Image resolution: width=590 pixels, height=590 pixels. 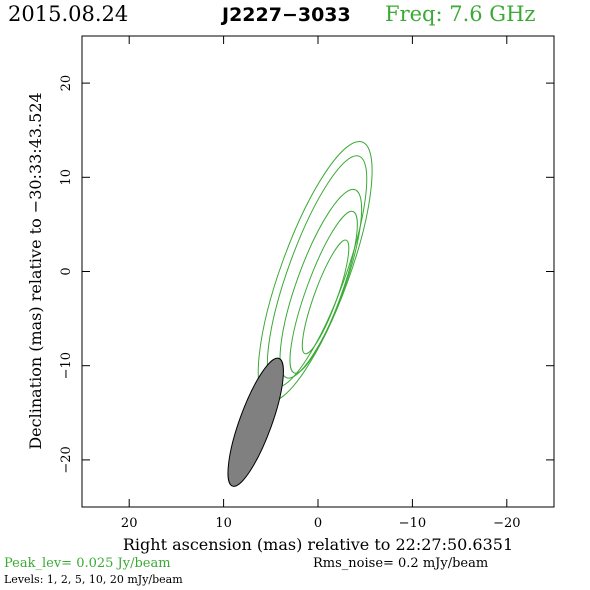 I want to click on observation-date: 2015.08.24, so click(x=68, y=14).